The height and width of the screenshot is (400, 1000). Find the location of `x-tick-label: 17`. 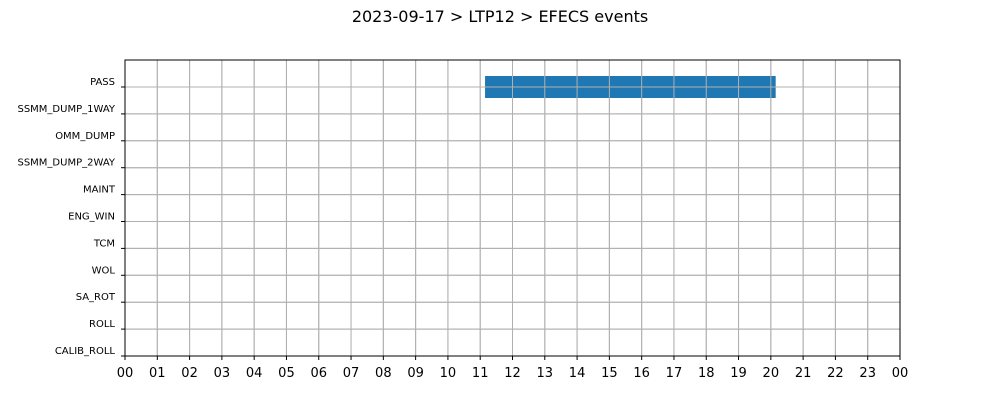

x-tick-label: 17 is located at coordinates (674, 373).